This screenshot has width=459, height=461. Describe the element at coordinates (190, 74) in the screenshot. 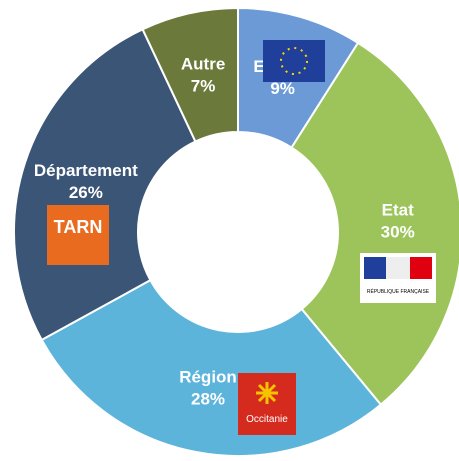

I see `slice` at that location.